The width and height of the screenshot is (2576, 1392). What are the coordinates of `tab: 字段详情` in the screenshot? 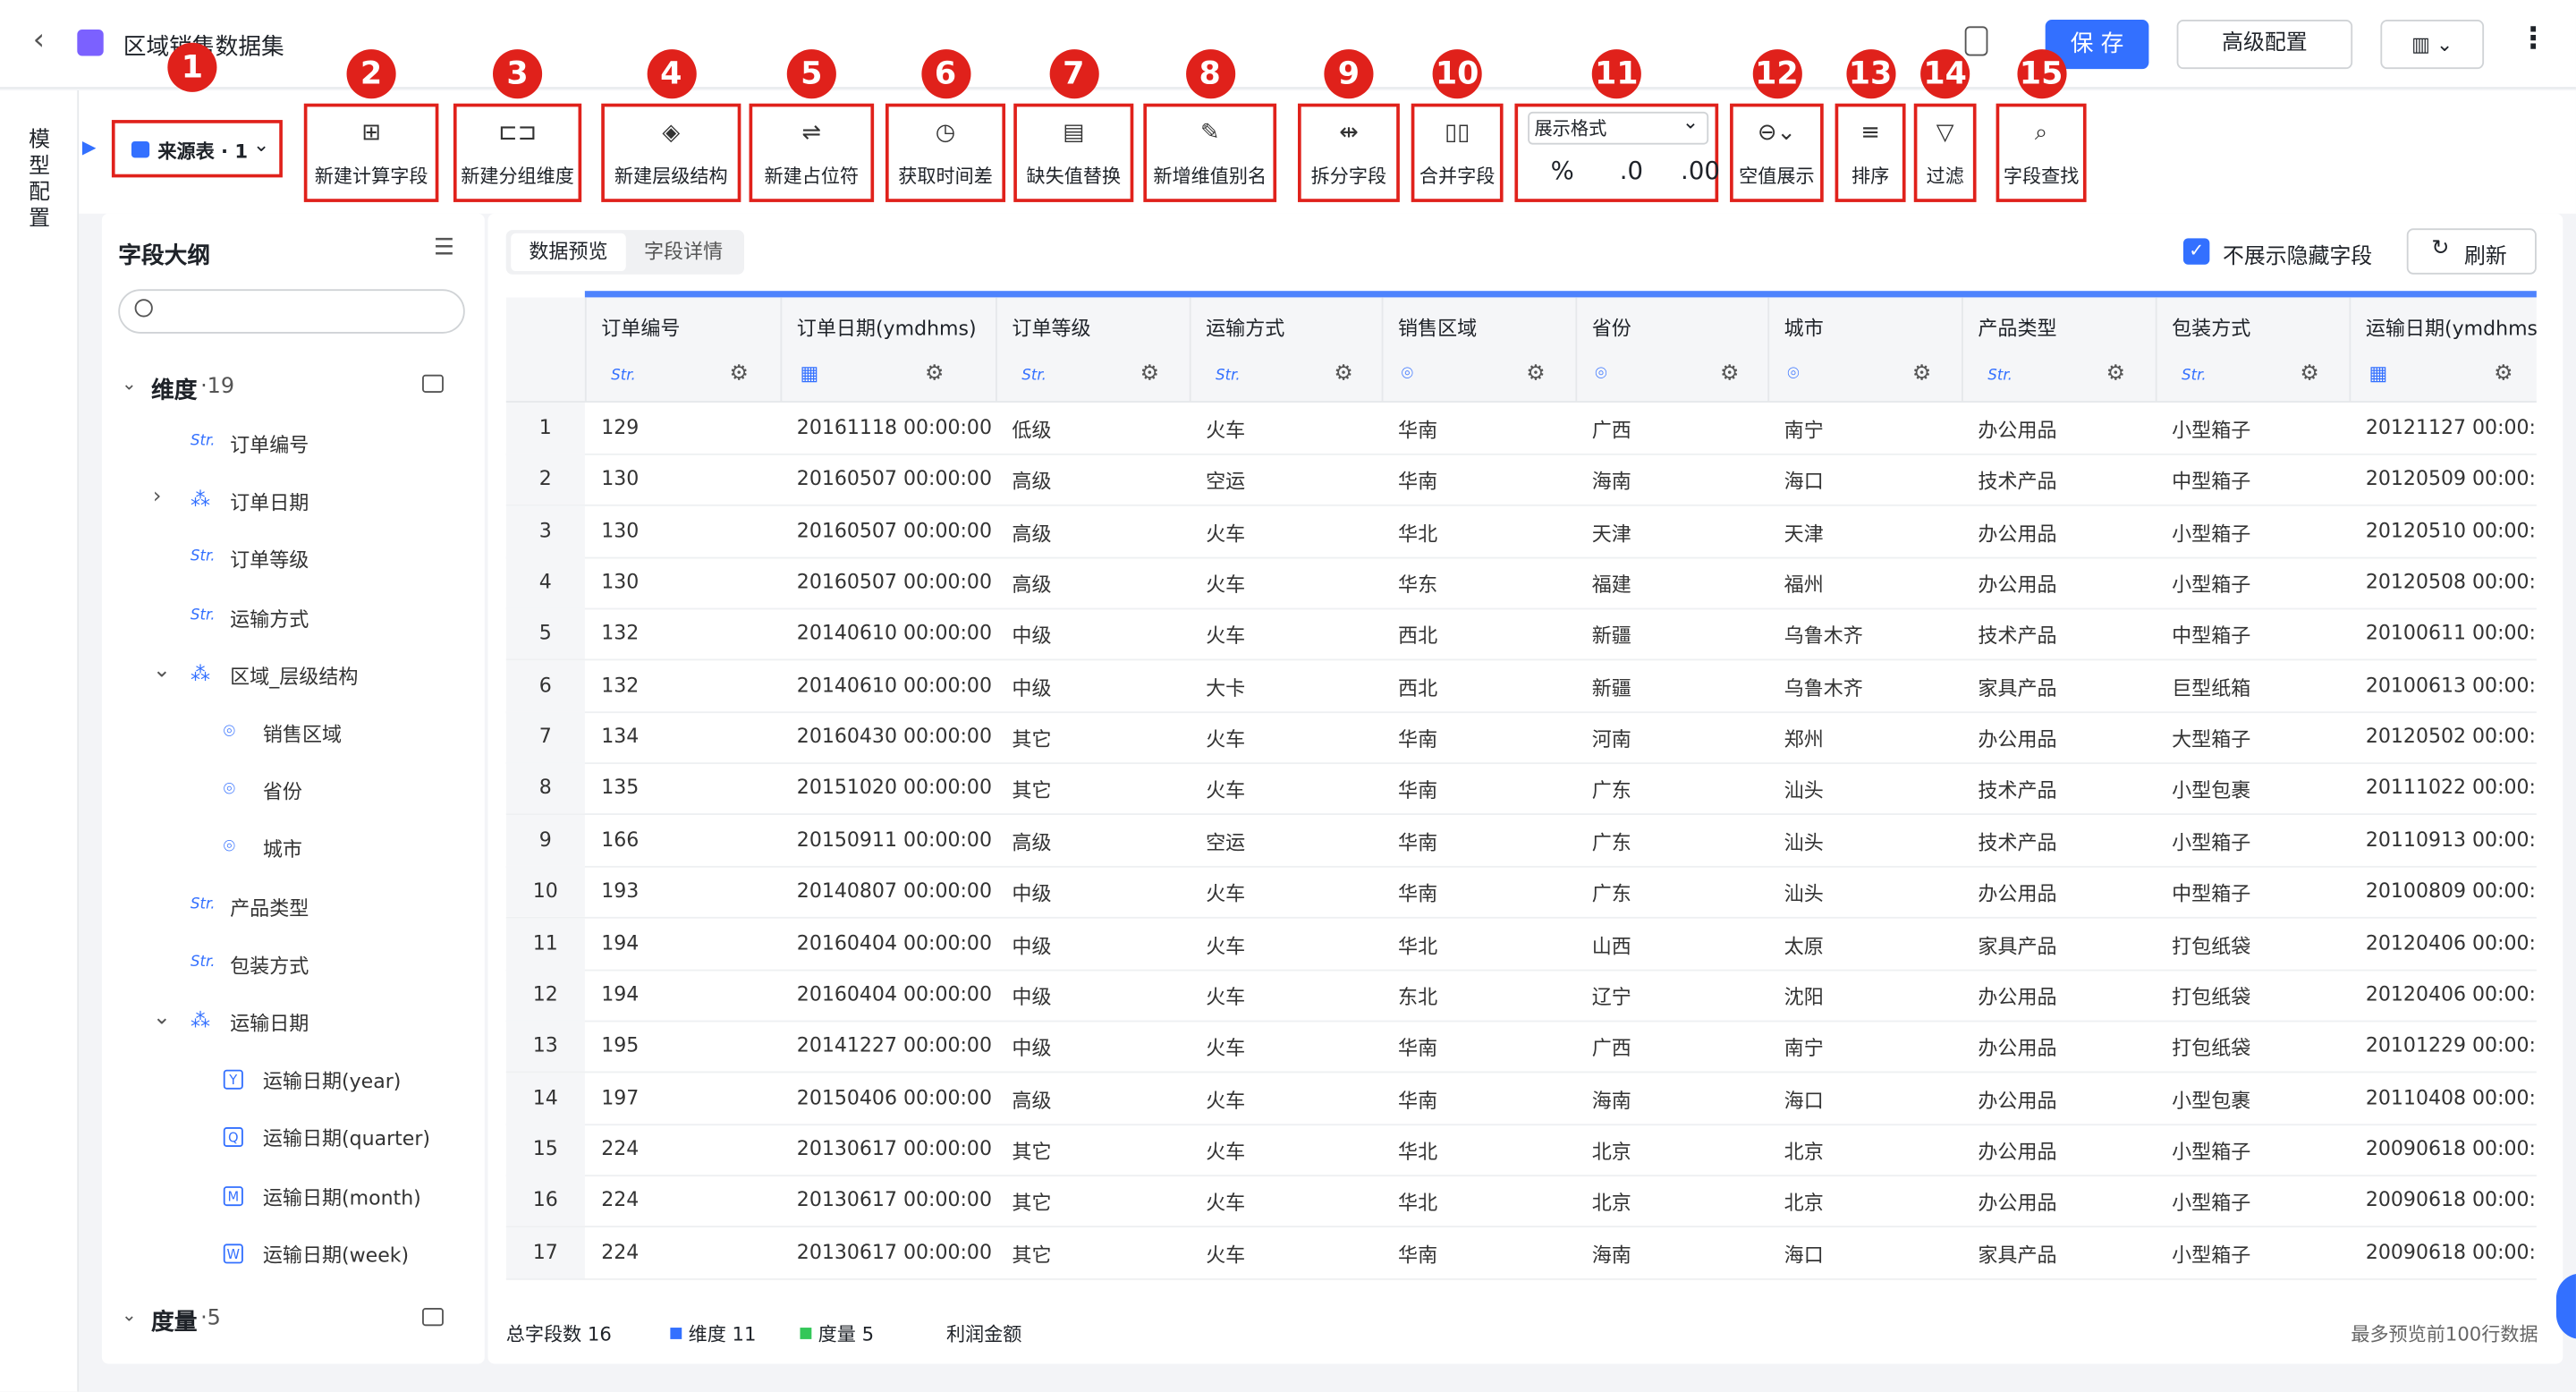 It's located at (683, 251).